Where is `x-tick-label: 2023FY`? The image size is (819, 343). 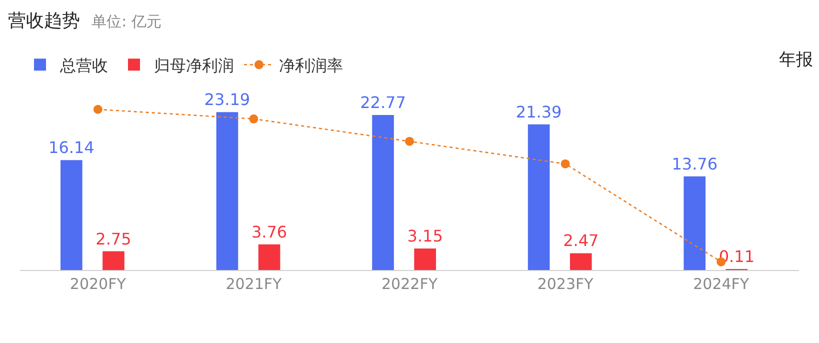 x-tick-label: 2023FY is located at coordinates (565, 284).